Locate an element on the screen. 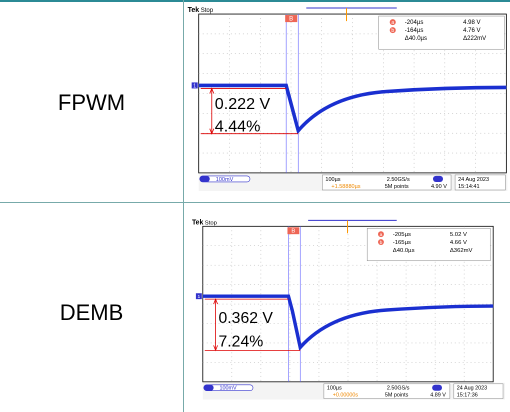  cursor-time: -164µs is located at coordinates (414, 31).